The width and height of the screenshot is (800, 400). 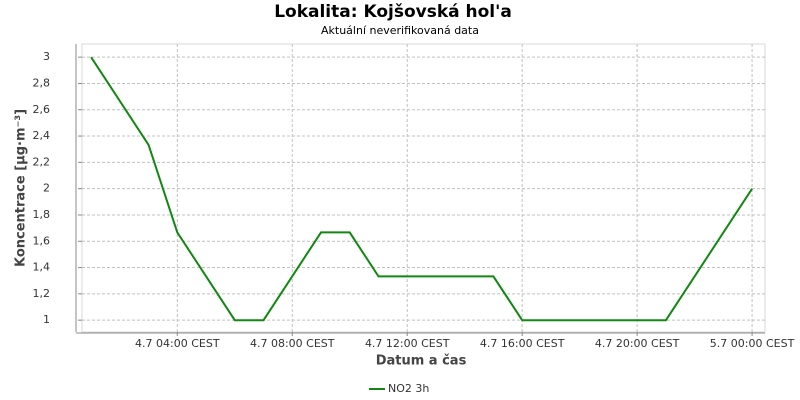 I want to click on y-tick-label: 2,4, so click(x=42, y=135).